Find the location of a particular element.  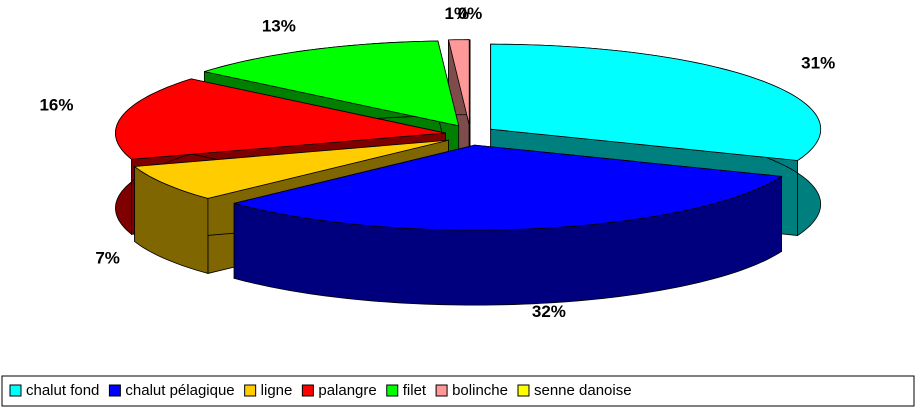

legend-label: palangre is located at coordinates (347, 390).